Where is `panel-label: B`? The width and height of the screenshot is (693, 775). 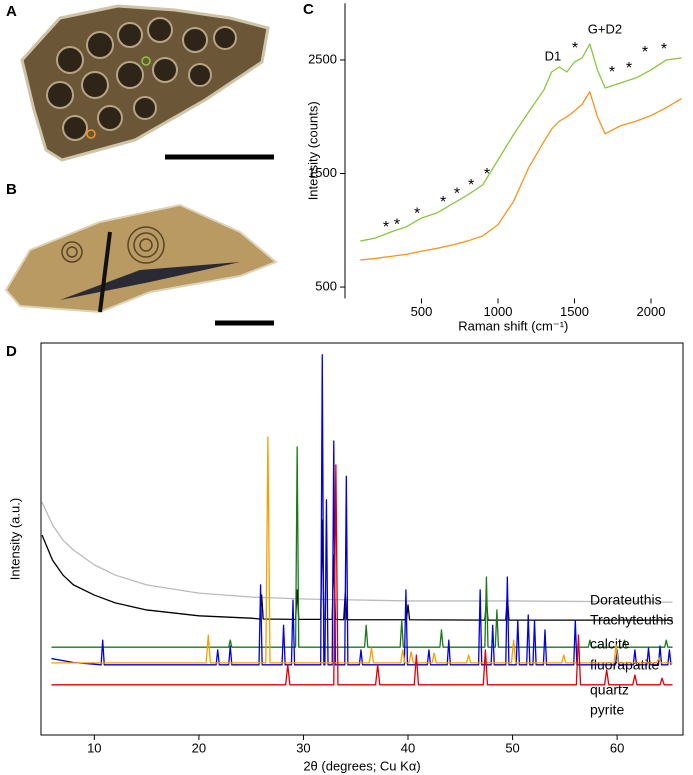 panel-label: B is located at coordinates (11, 189).